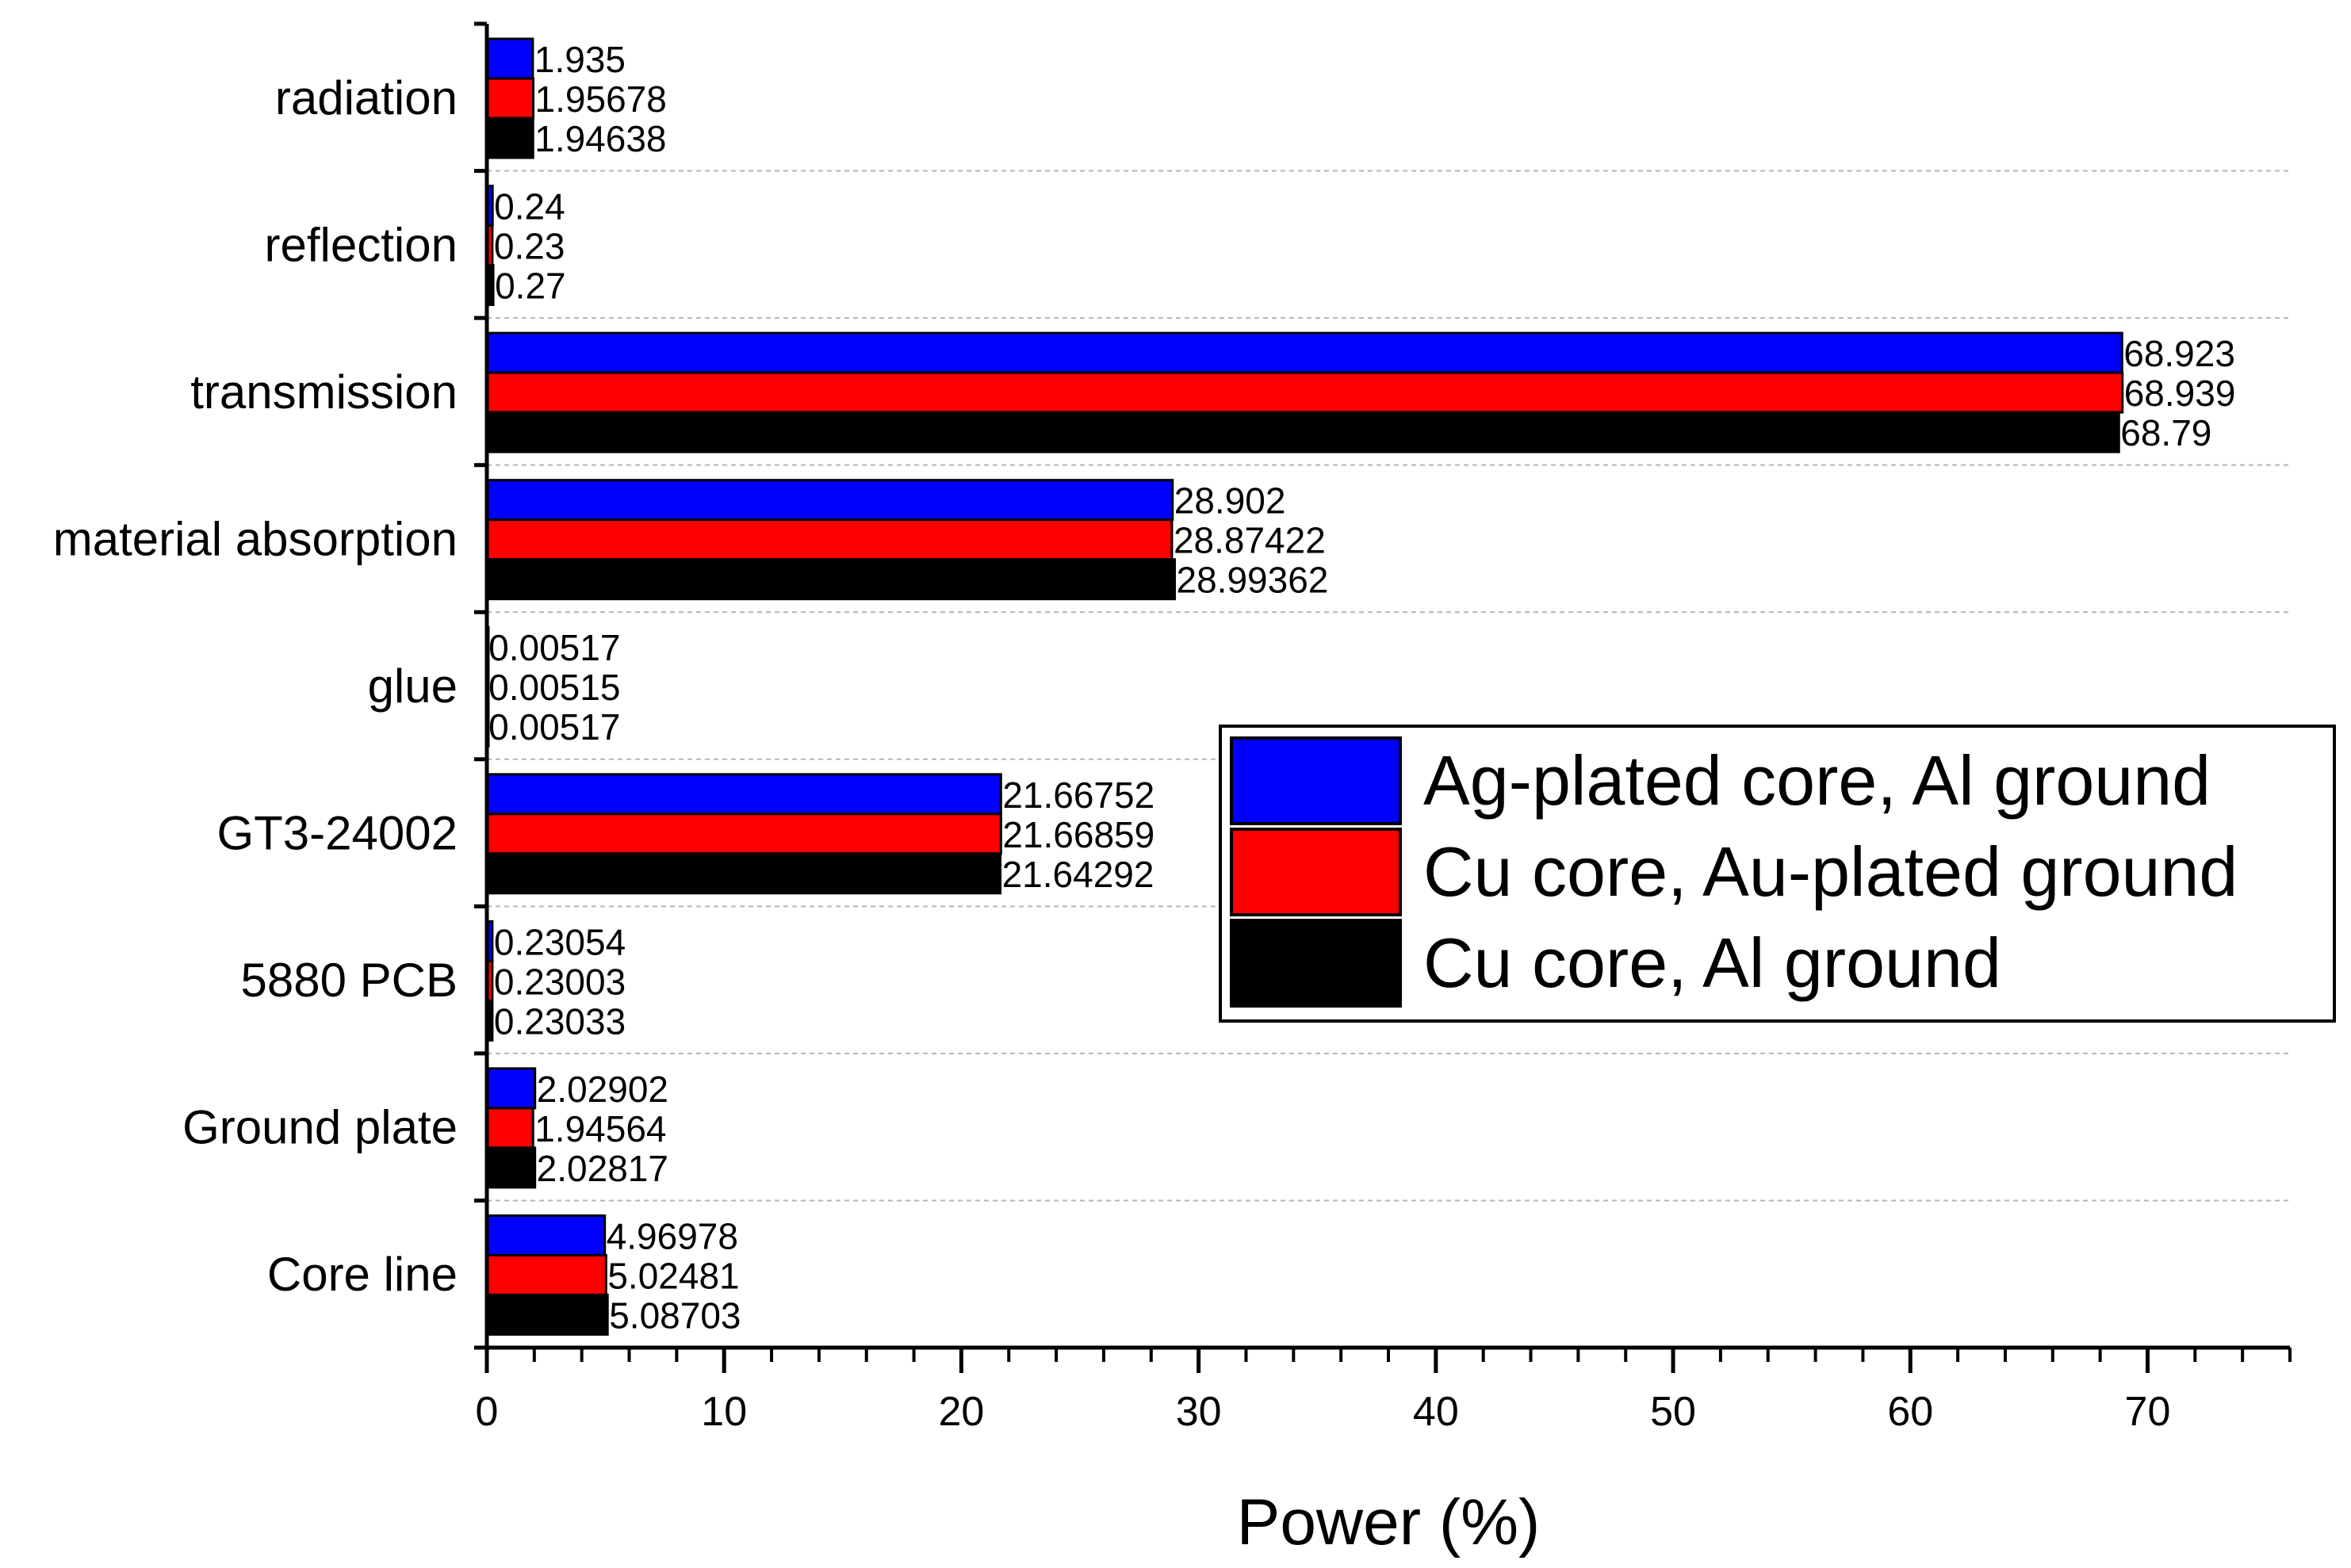 Image resolution: width=2351 pixels, height=1568 pixels. I want to click on value-label-5880-pcb-series-1: 0.23054, so click(560, 941).